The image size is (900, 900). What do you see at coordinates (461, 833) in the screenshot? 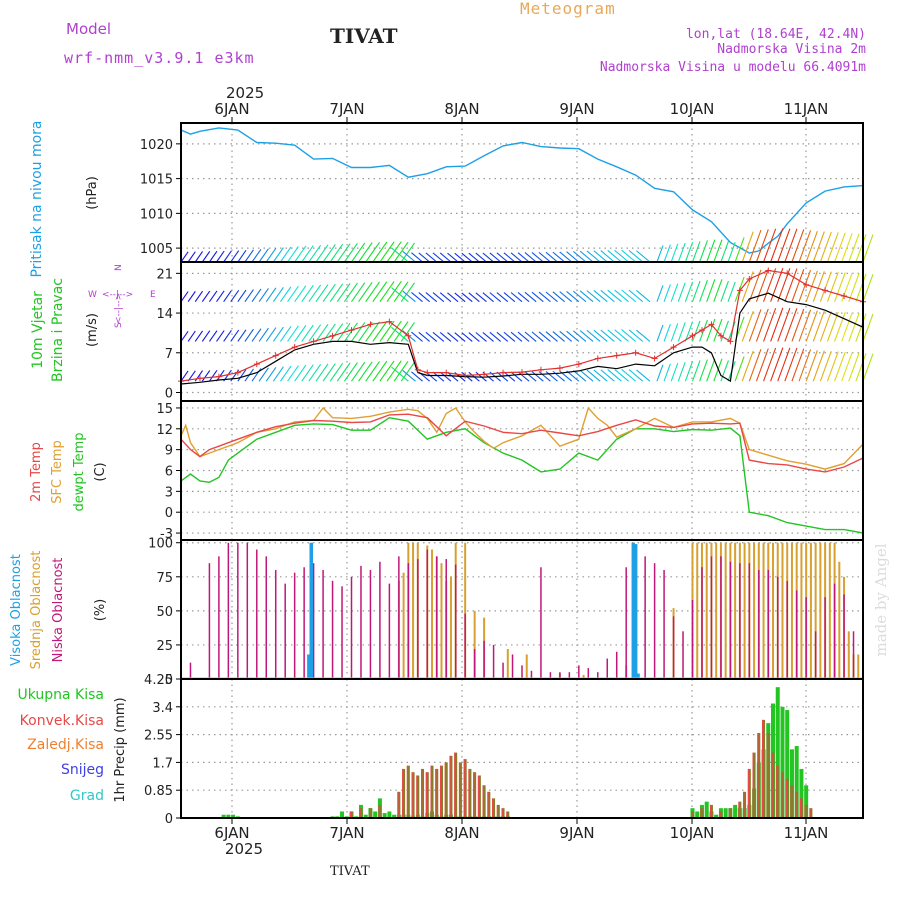
I see `bottom-day-label: 8JAN` at bounding box center [461, 833].